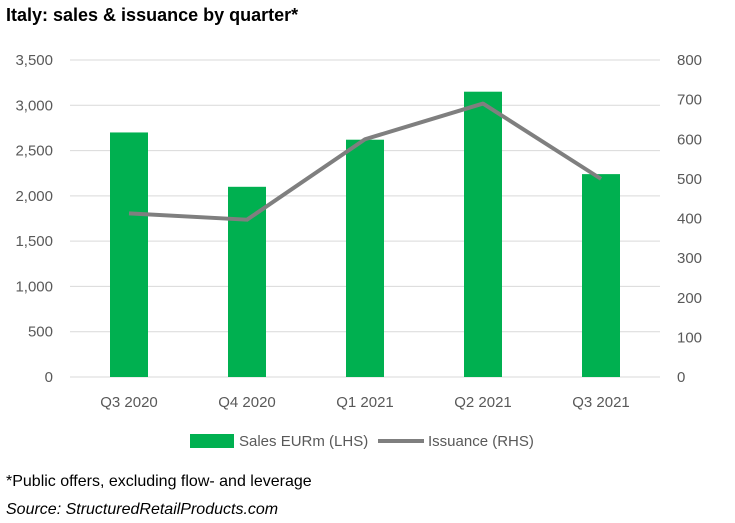 The image size is (735, 523). What do you see at coordinates (129, 254) in the screenshot?
I see `bar-q3-2020` at bounding box center [129, 254].